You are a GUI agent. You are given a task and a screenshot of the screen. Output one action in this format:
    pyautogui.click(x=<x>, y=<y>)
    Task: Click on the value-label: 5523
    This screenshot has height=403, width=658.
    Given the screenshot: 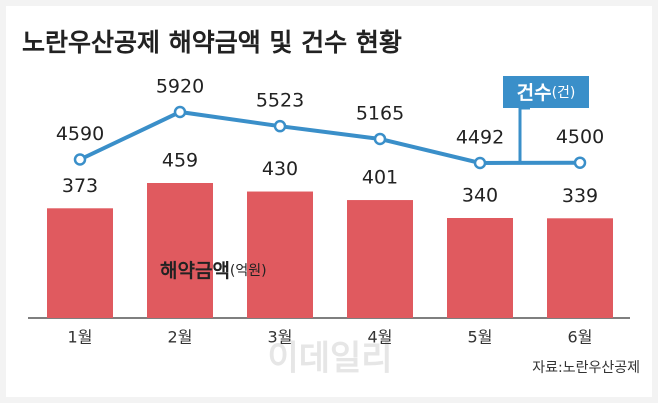 What is the action you would take?
    pyautogui.click(x=280, y=101)
    